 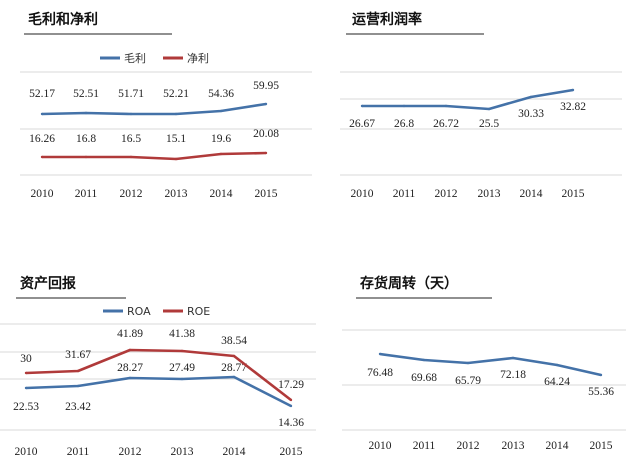 I want to click on chart-title: 毛利和净利, so click(x=63, y=19).